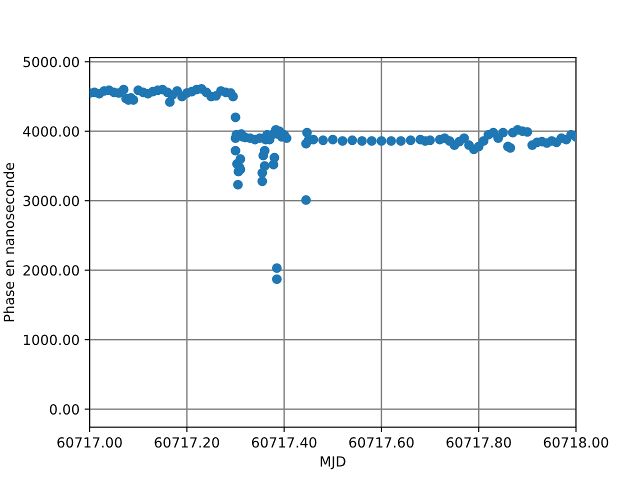 Image resolution: width=640 pixels, height=480 pixels. What do you see at coordinates (8, 242) in the screenshot?
I see `y-axis-title: Phase en nanoseconde` at bounding box center [8, 242].